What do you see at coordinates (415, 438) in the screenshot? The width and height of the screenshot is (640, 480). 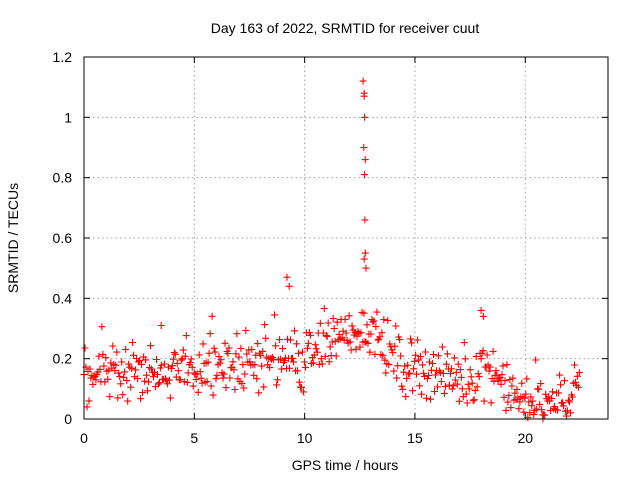 I see `x-tick-label: 15` at bounding box center [415, 438].